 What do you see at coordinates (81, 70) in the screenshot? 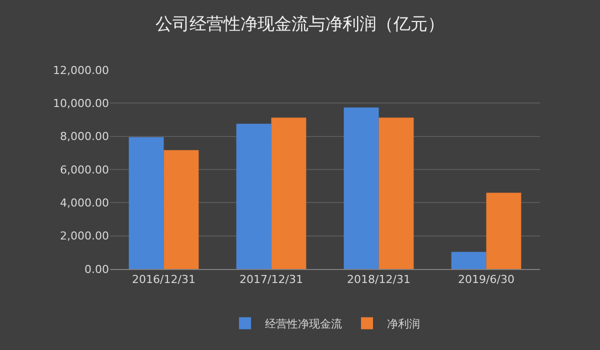
I see `y-tick-label: 12,000.00` at bounding box center [81, 70].